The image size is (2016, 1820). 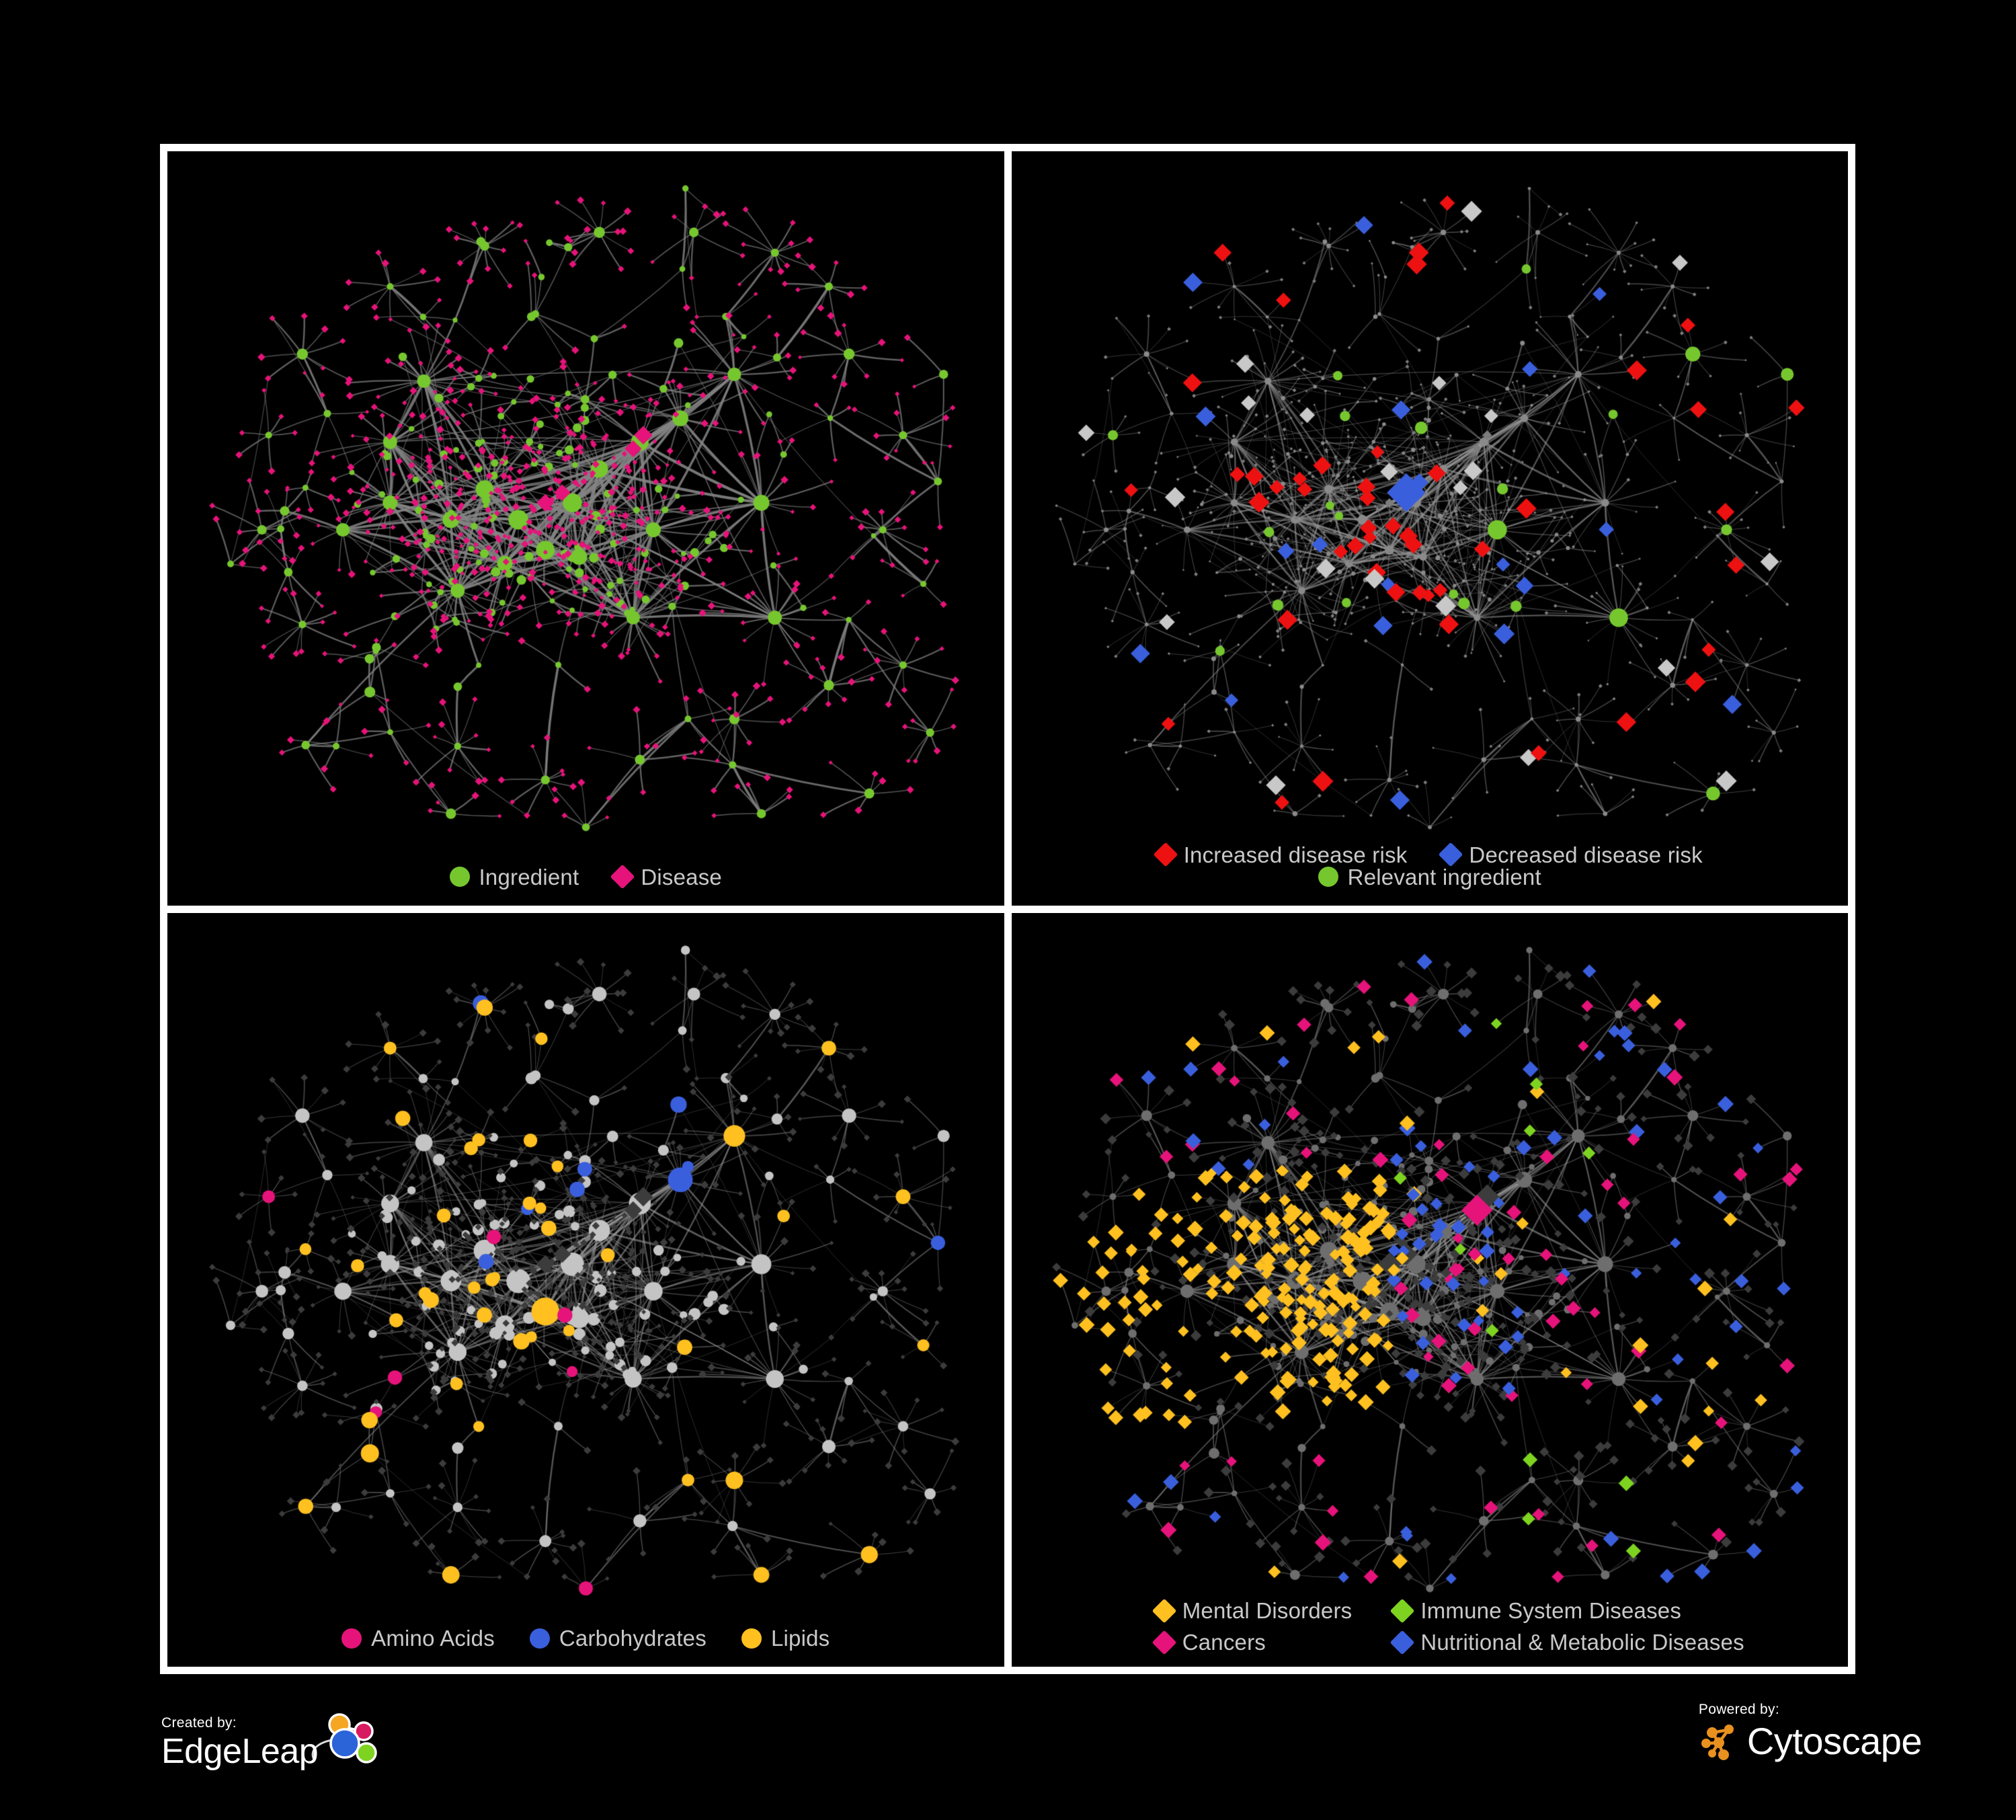 I want to click on created-by-label: Created by:, so click(x=199, y=1723).